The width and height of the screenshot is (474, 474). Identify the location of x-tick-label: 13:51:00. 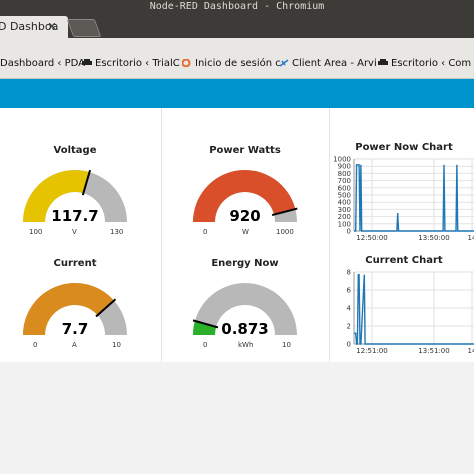
(433, 351).